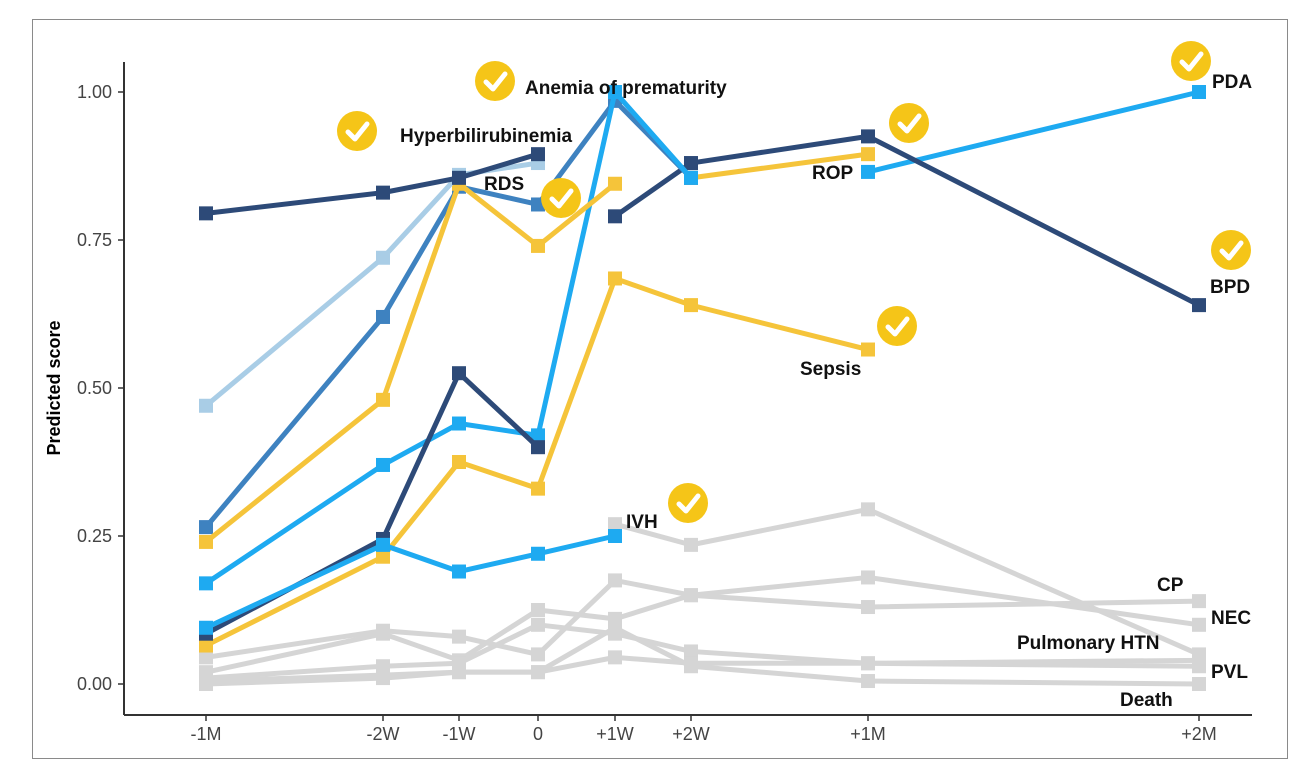 This screenshot has width=1296, height=765. What do you see at coordinates (538, 734) in the screenshot?
I see `x-tick-label: 0` at bounding box center [538, 734].